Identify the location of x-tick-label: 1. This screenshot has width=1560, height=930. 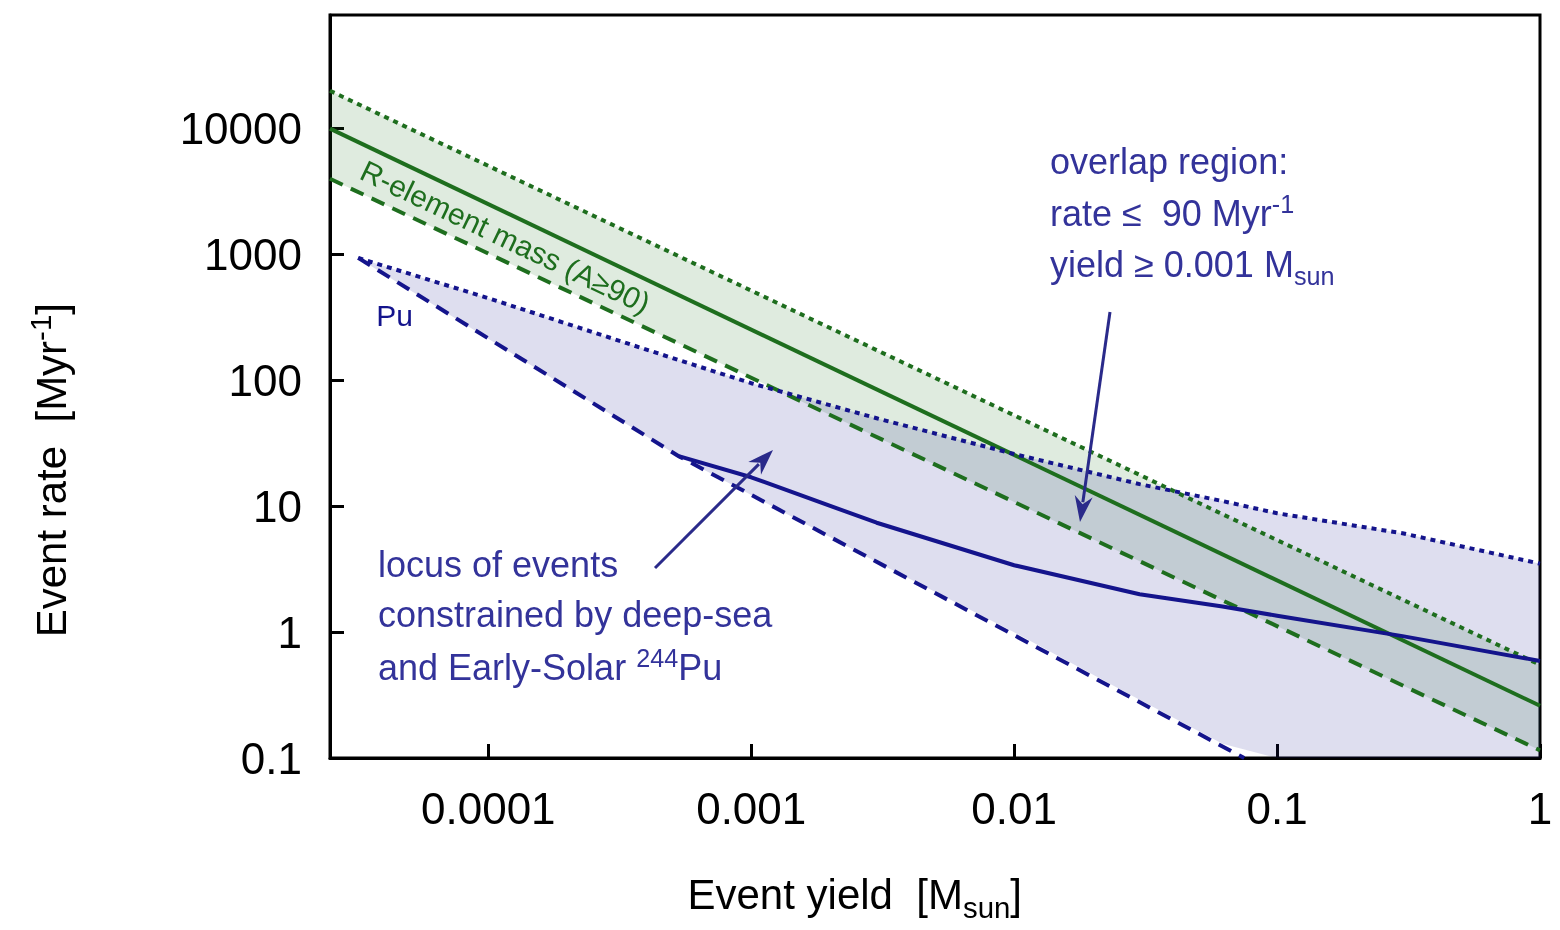
(1540, 808).